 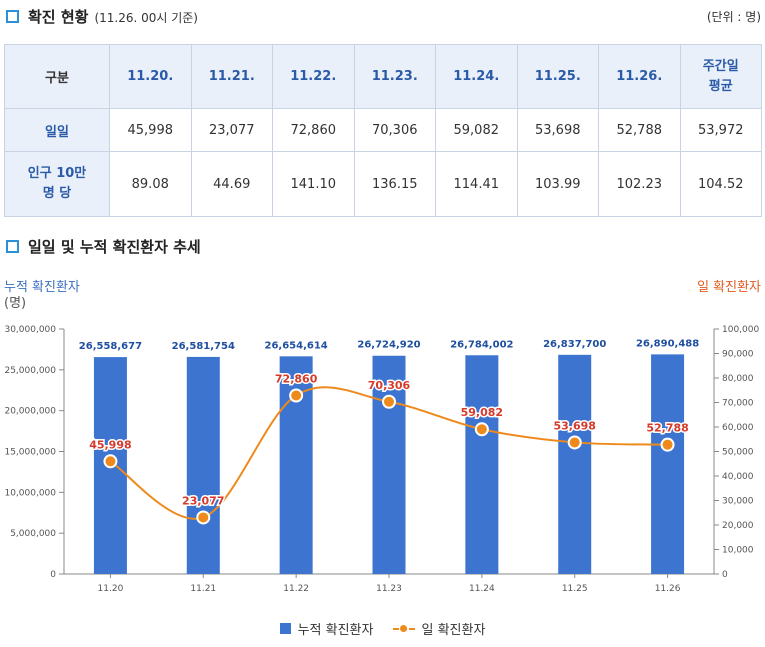 What do you see at coordinates (720, 86) in the screenshot?
I see `weekly-average-line2: 평균` at bounding box center [720, 86].